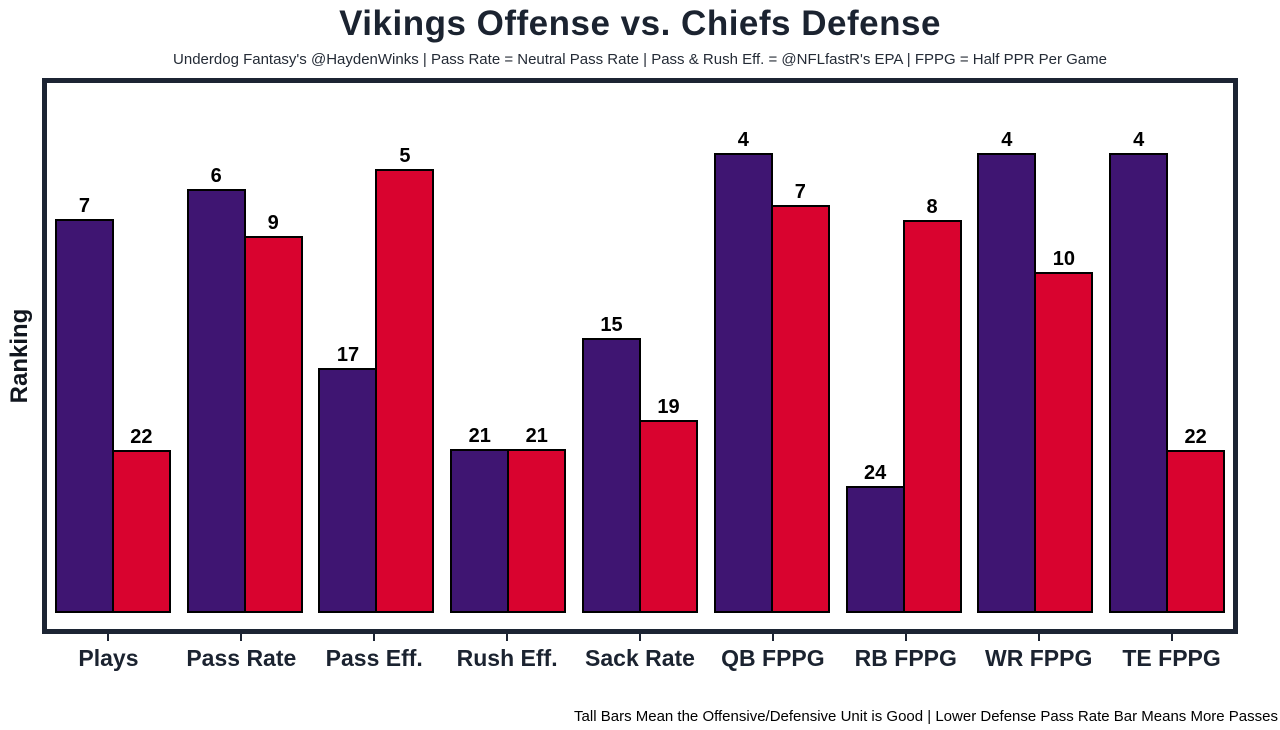  I want to click on bar-column-rush-eff-defense: 21, so click(537, 519).